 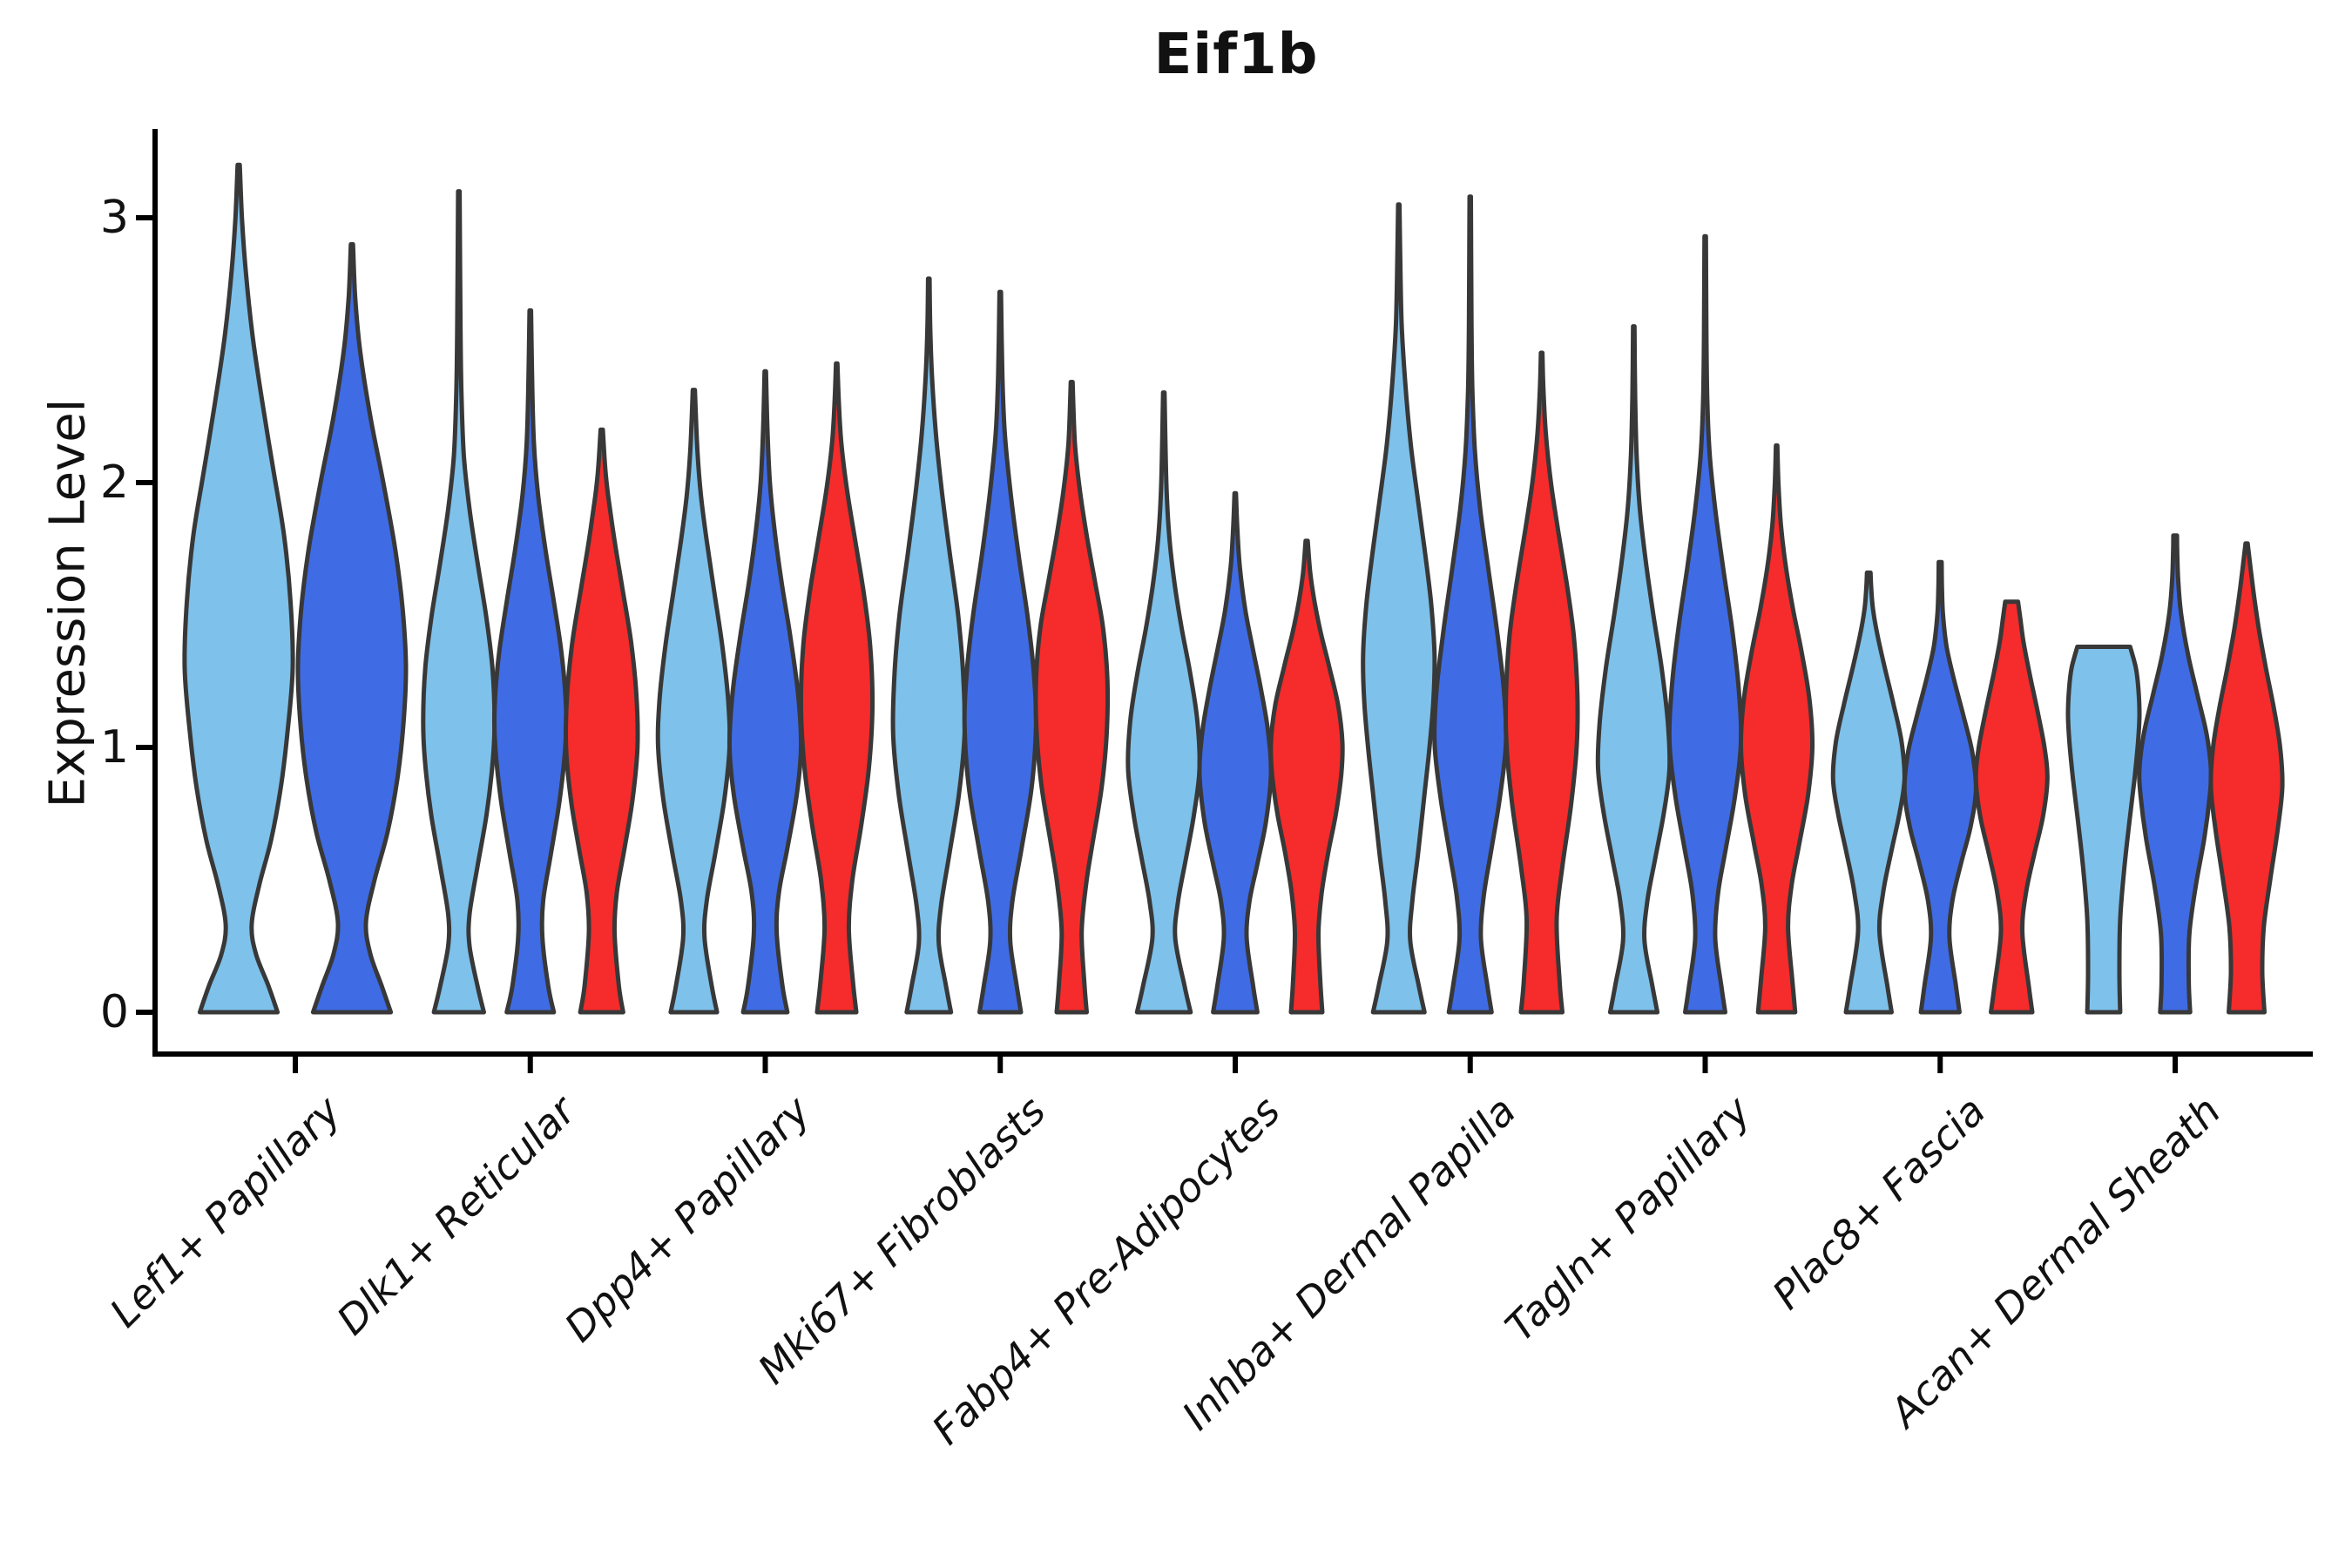 What do you see at coordinates (114, 1012) in the screenshot?
I see `y-tick-label: 0` at bounding box center [114, 1012].